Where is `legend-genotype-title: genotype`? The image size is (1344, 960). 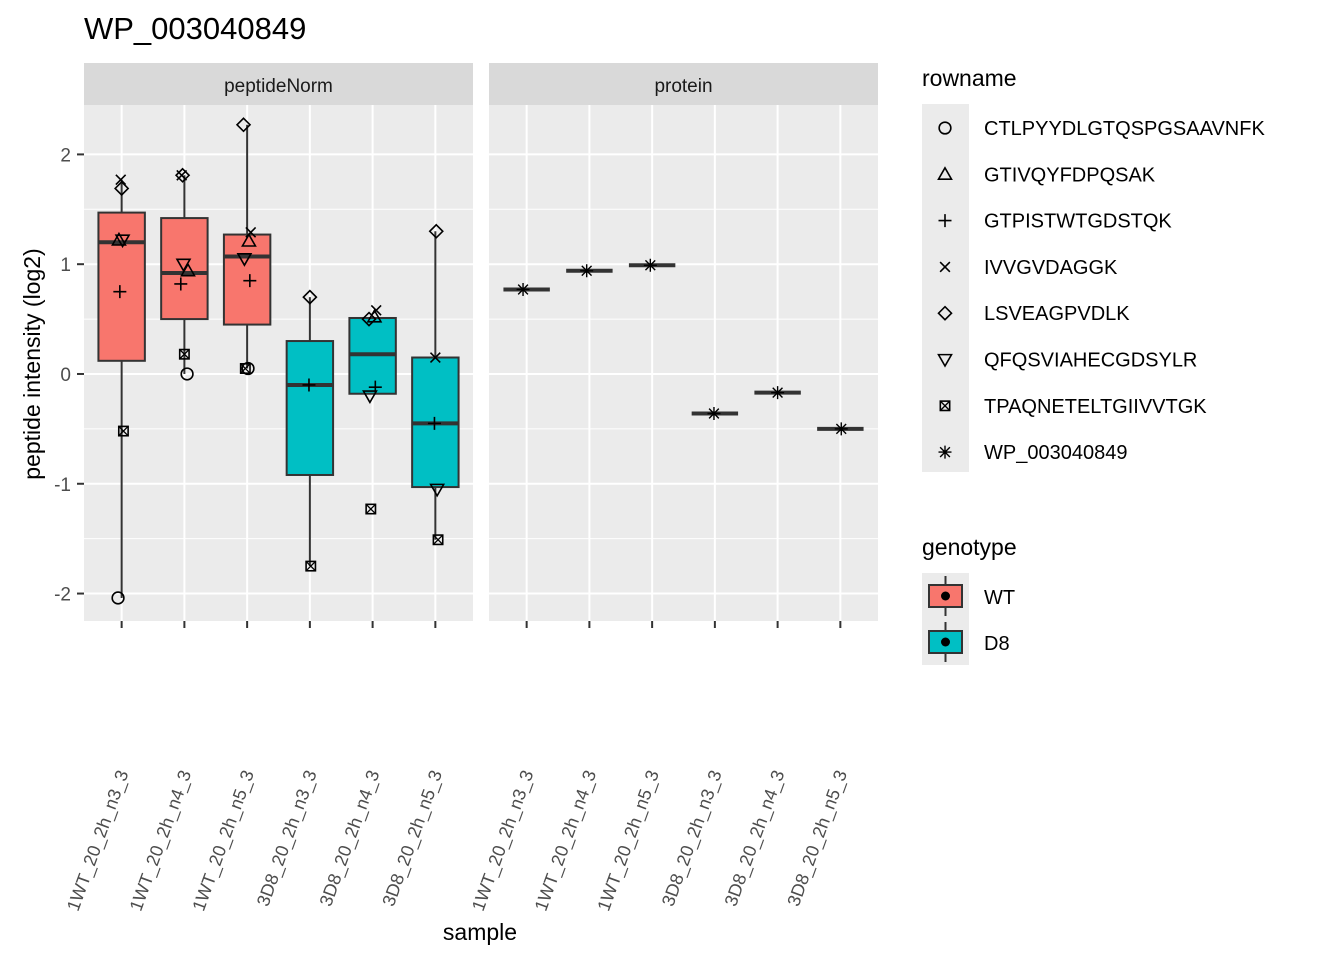 legend-genotype-title: genotype is located at coordinates (969, 547).